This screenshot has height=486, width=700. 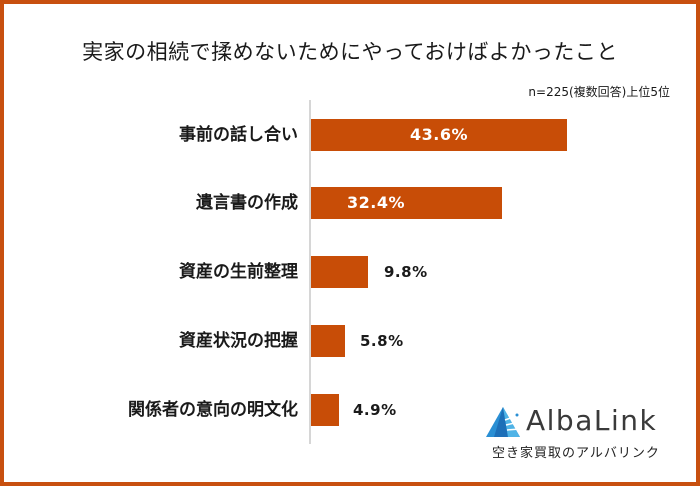 I want to click on bar-row: 関係者の意向の明文化 4.9%, so click(x=350, y=410).